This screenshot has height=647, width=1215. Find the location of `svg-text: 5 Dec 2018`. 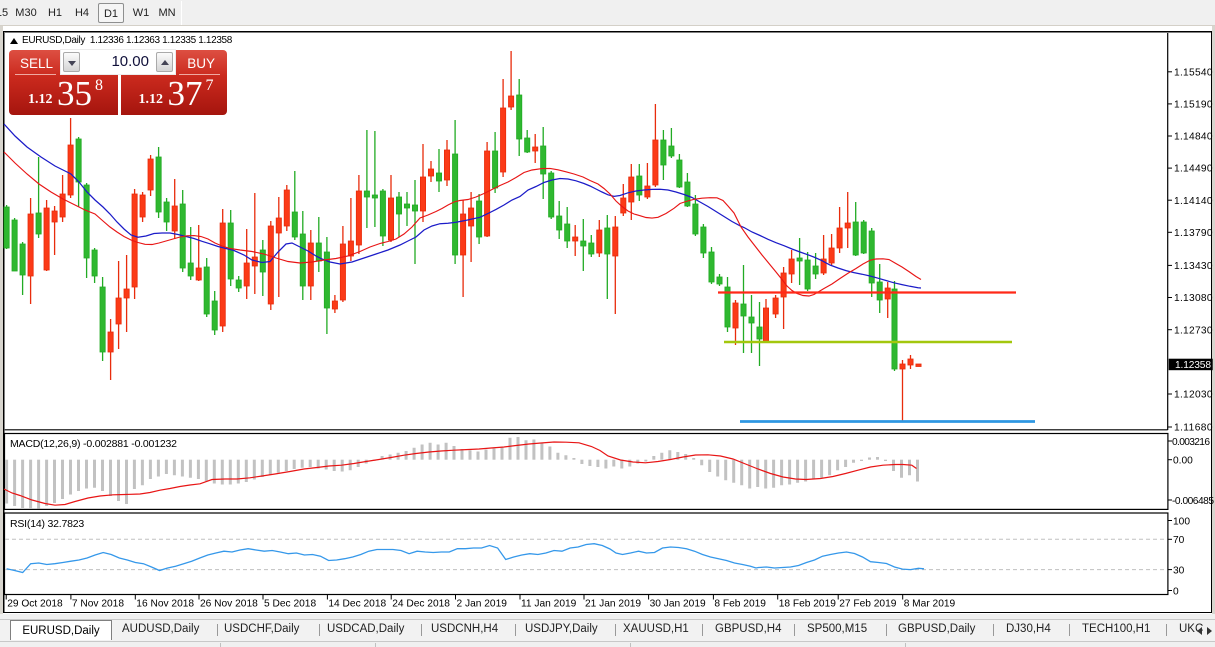

svg-text: 5 Dec 2018 is located at coordinates (290, 604).